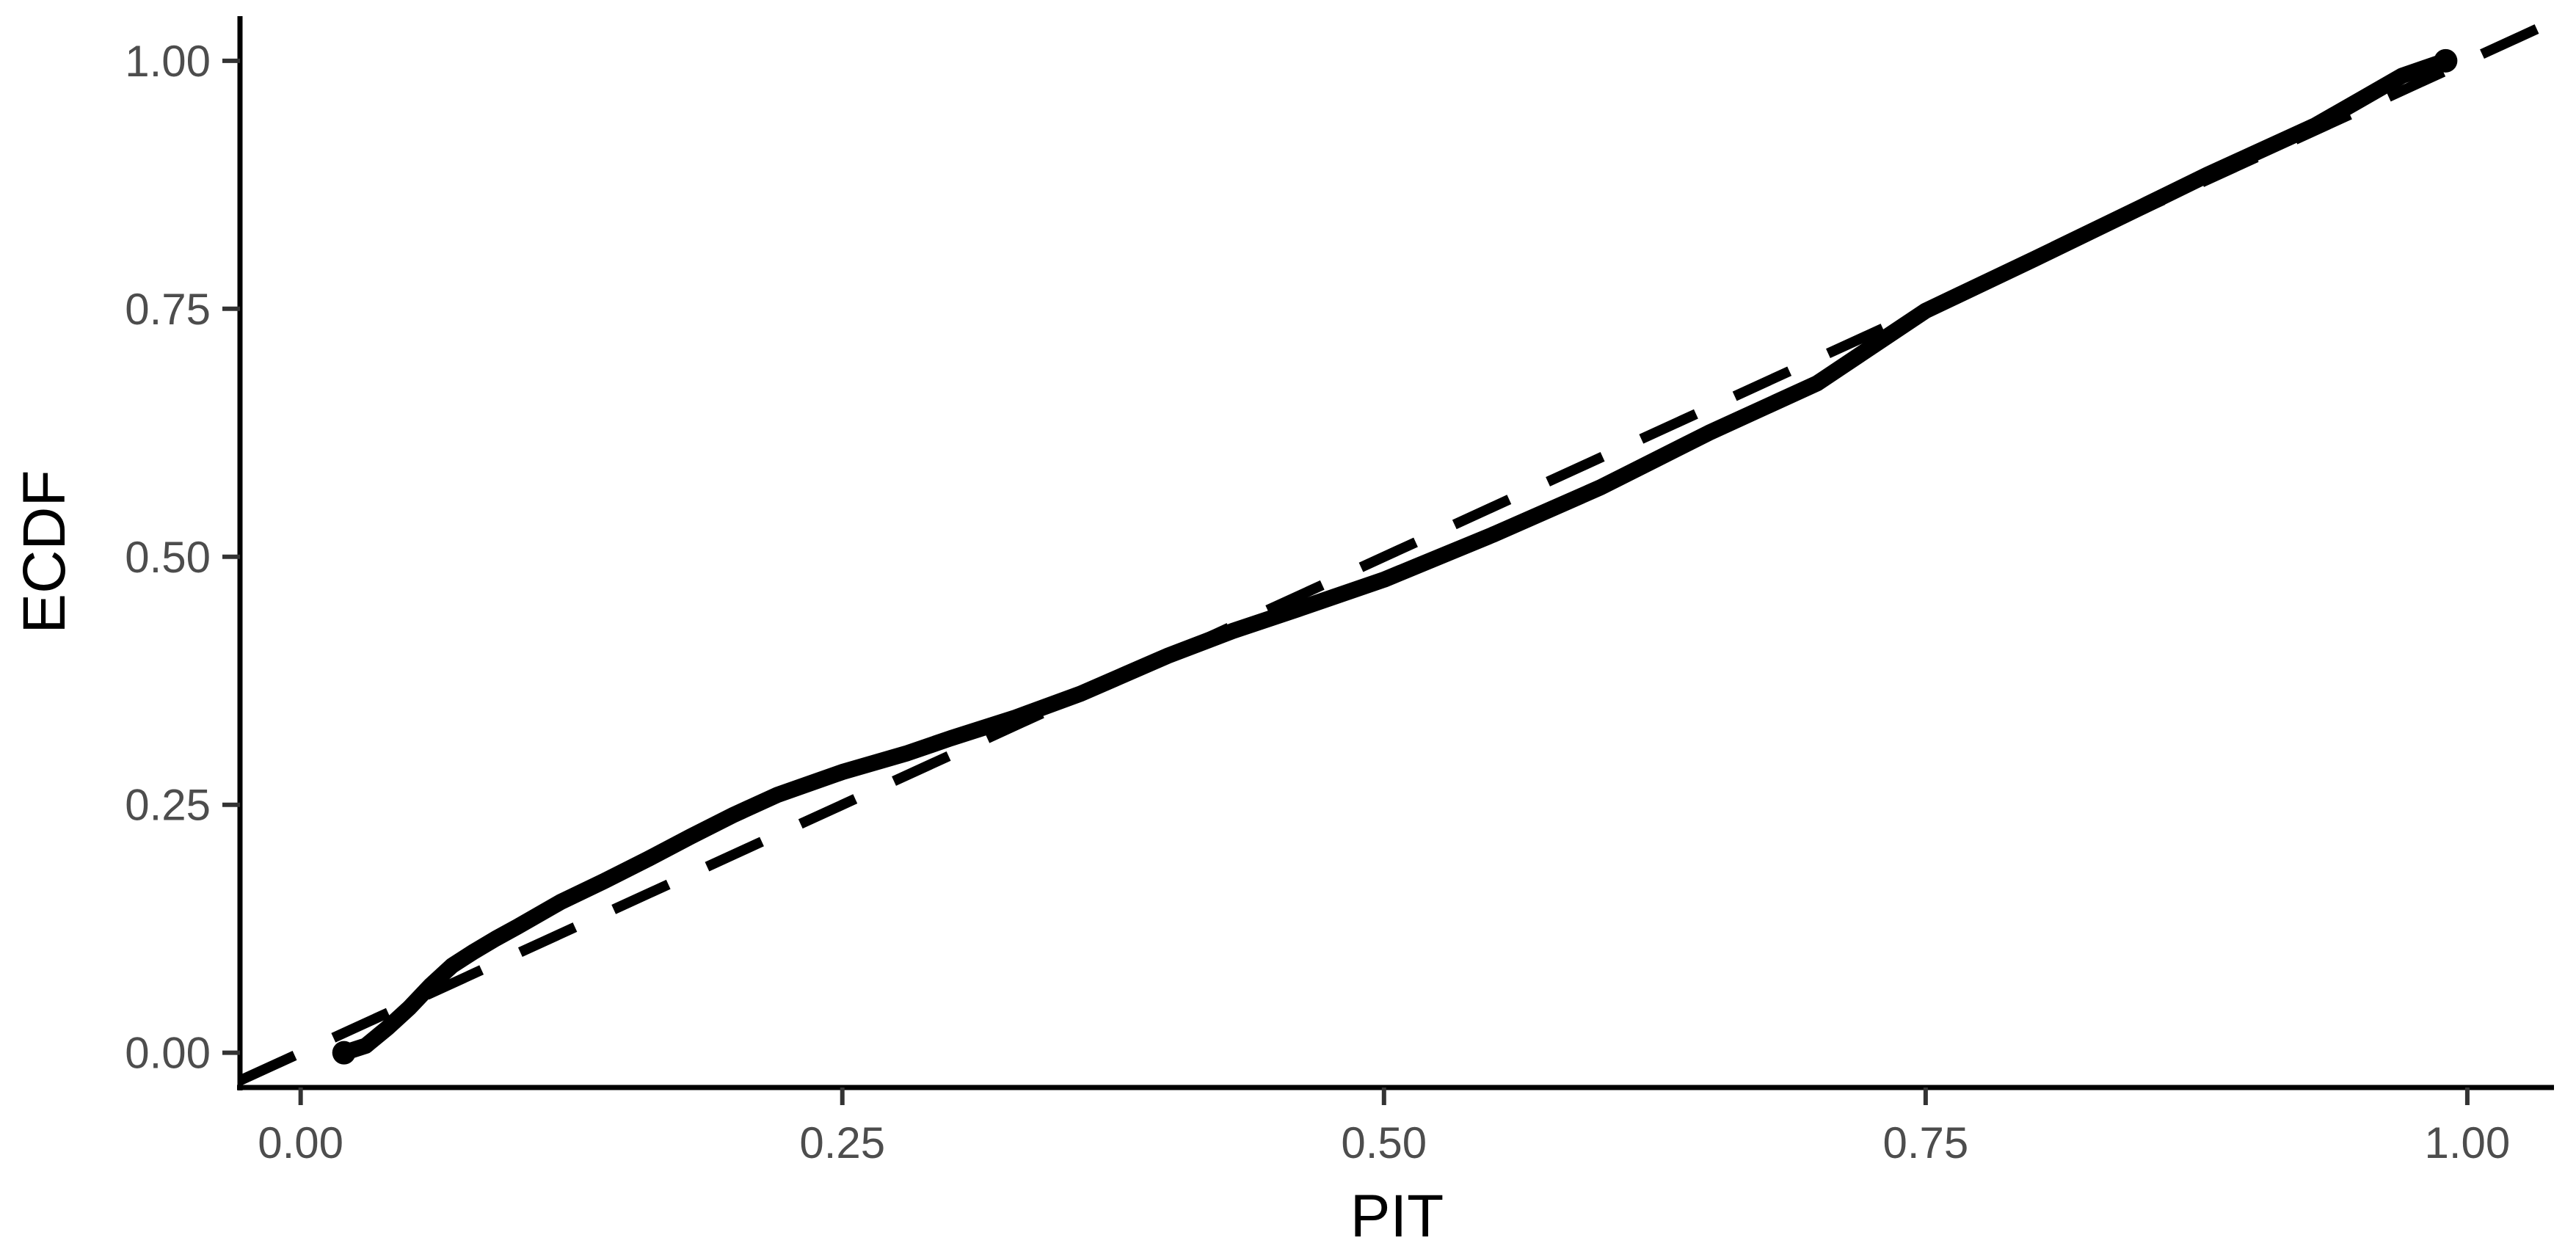 This screenshot has height=1257, width=2576. Describe the element at coordinates (168, 557) in the screenshot. I see `y-tick-label: 0.50` at that location.